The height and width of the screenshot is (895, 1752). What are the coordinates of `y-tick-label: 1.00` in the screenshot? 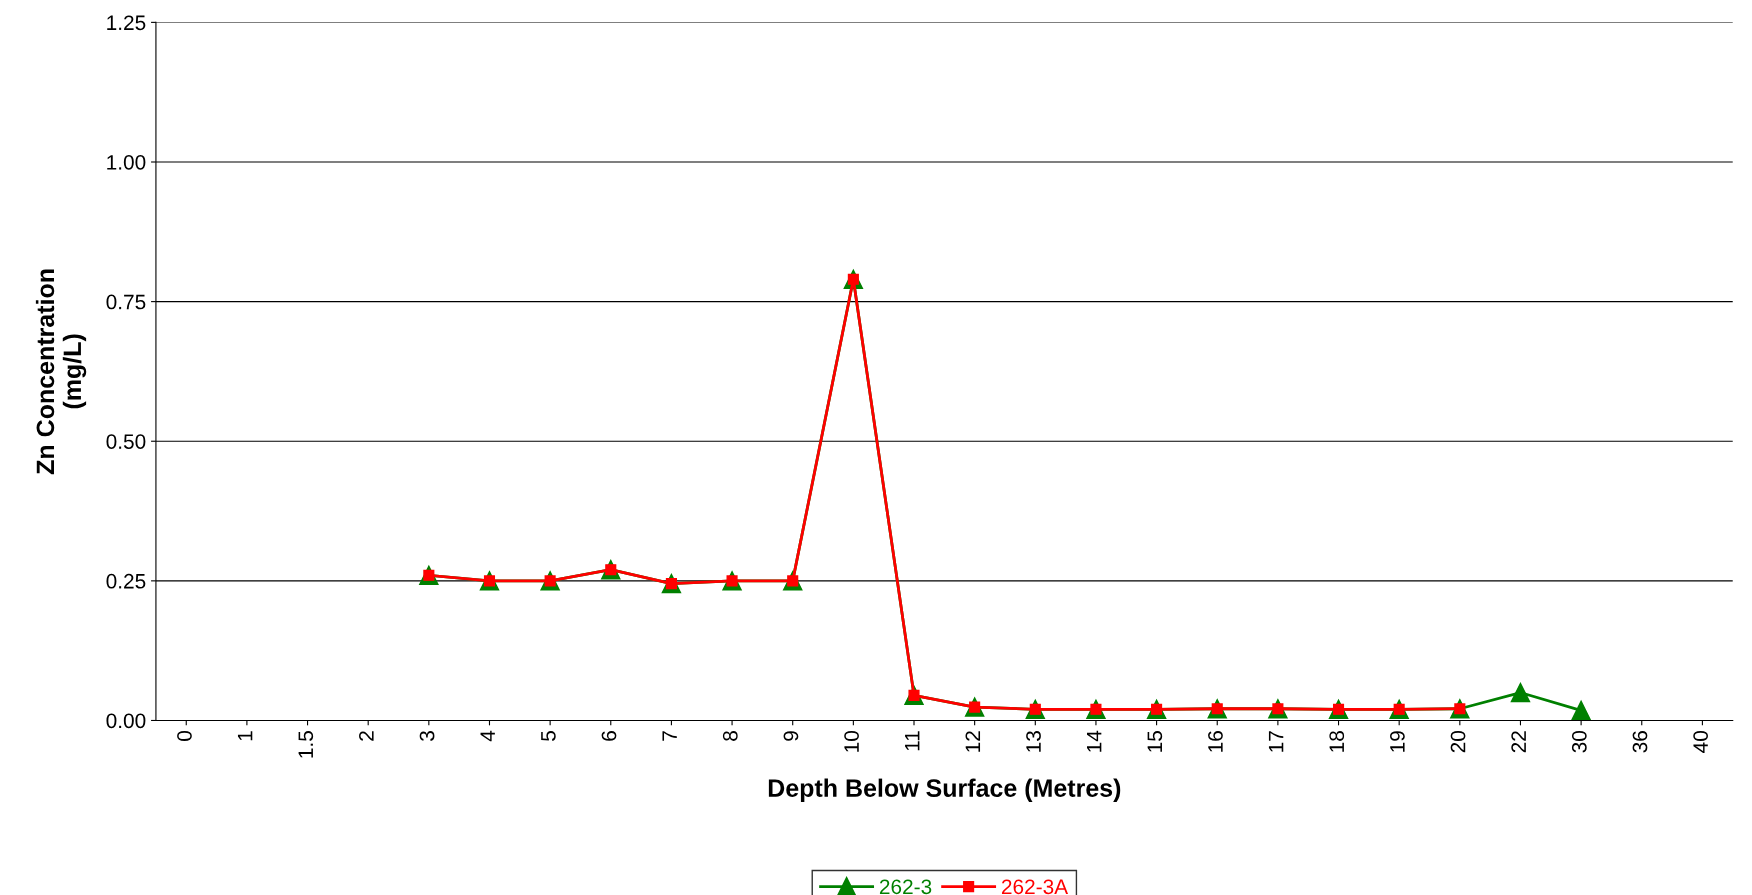 It's located at (126, 162).